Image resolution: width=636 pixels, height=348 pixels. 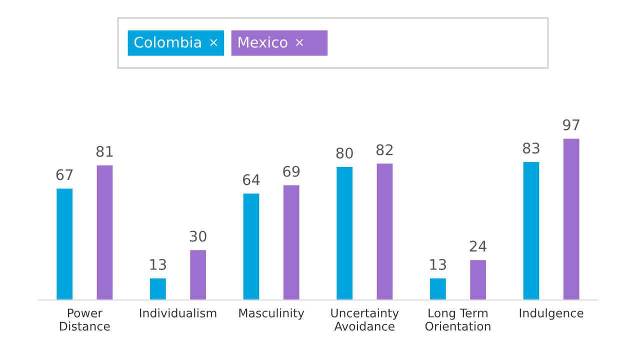 I want to click on data-label: 82, so click(x=384, y=150).